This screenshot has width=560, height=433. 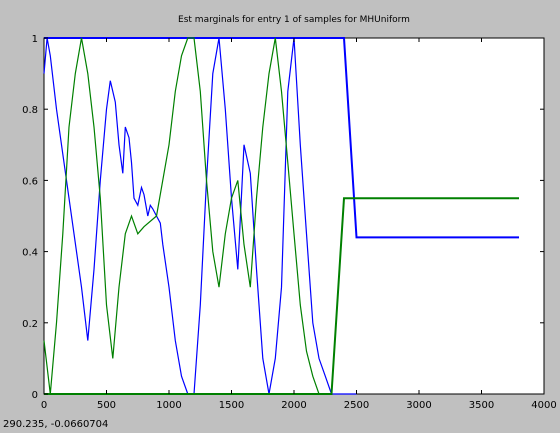 I want to click on y-tick-label: 1, so click(x=35, y=39).